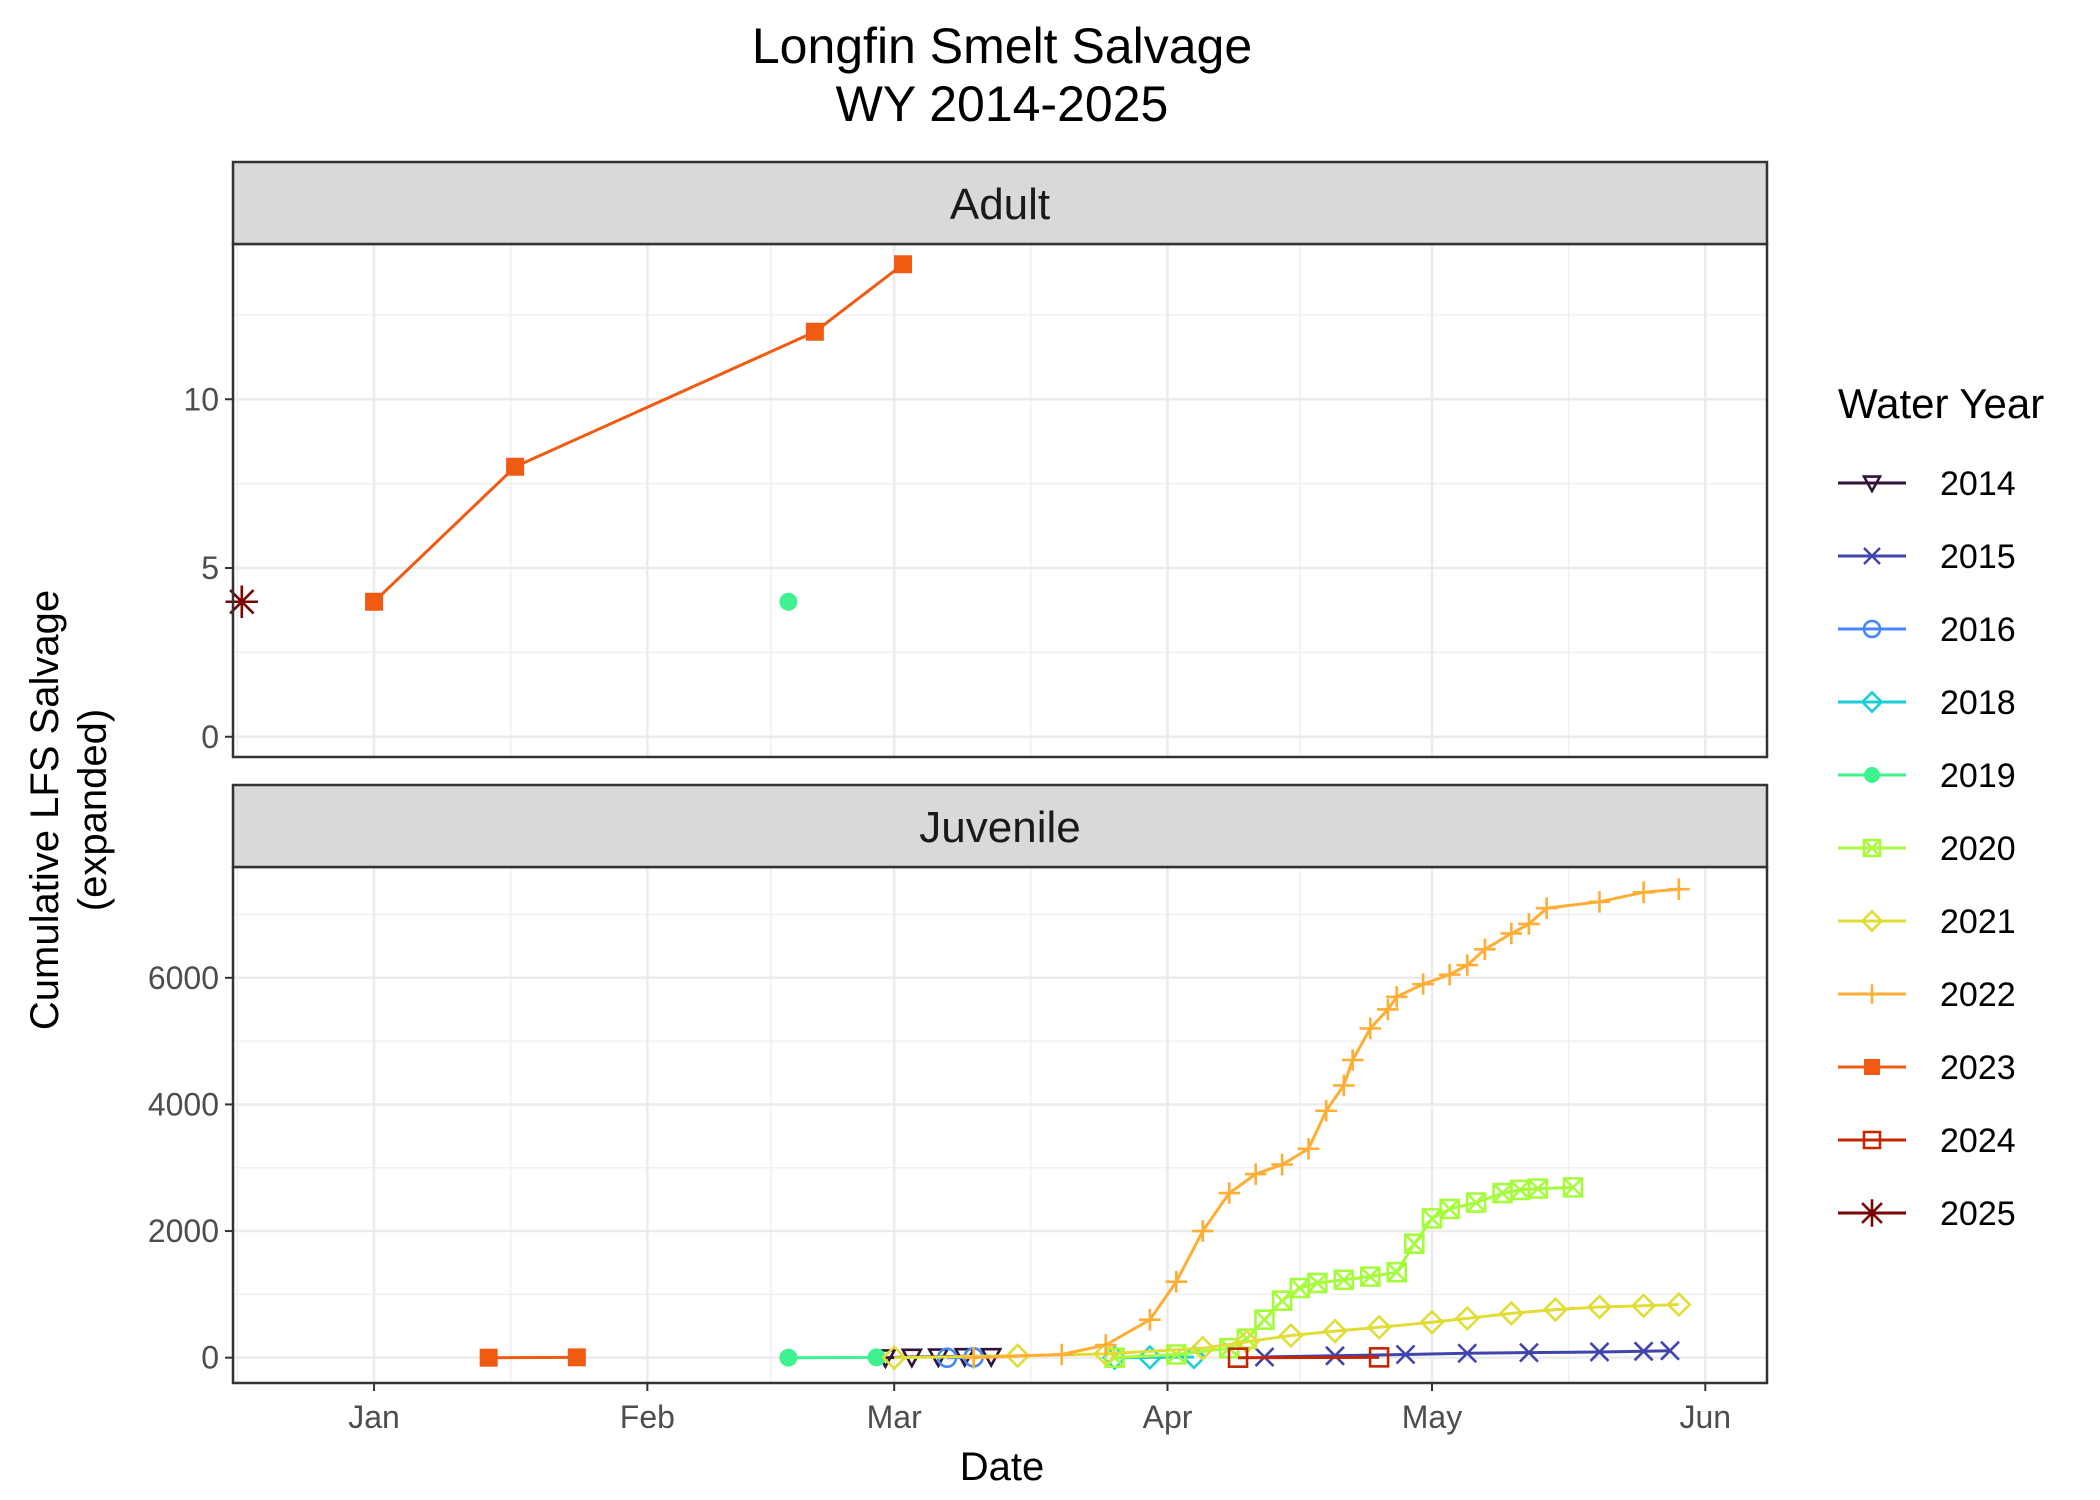 This screenshot has height=1500, width=2100. What do you see at coordinates (183, 1104) in the screenshot?
I see `y-tick-label: 4000` at bounding box center [183, 1104].